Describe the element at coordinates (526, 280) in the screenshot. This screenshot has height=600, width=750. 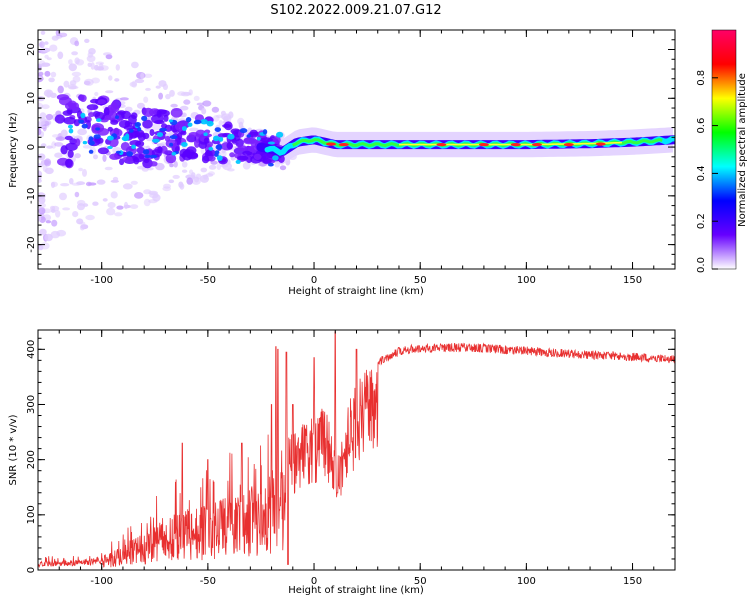
I see `x-tick-label: 100` at that location.